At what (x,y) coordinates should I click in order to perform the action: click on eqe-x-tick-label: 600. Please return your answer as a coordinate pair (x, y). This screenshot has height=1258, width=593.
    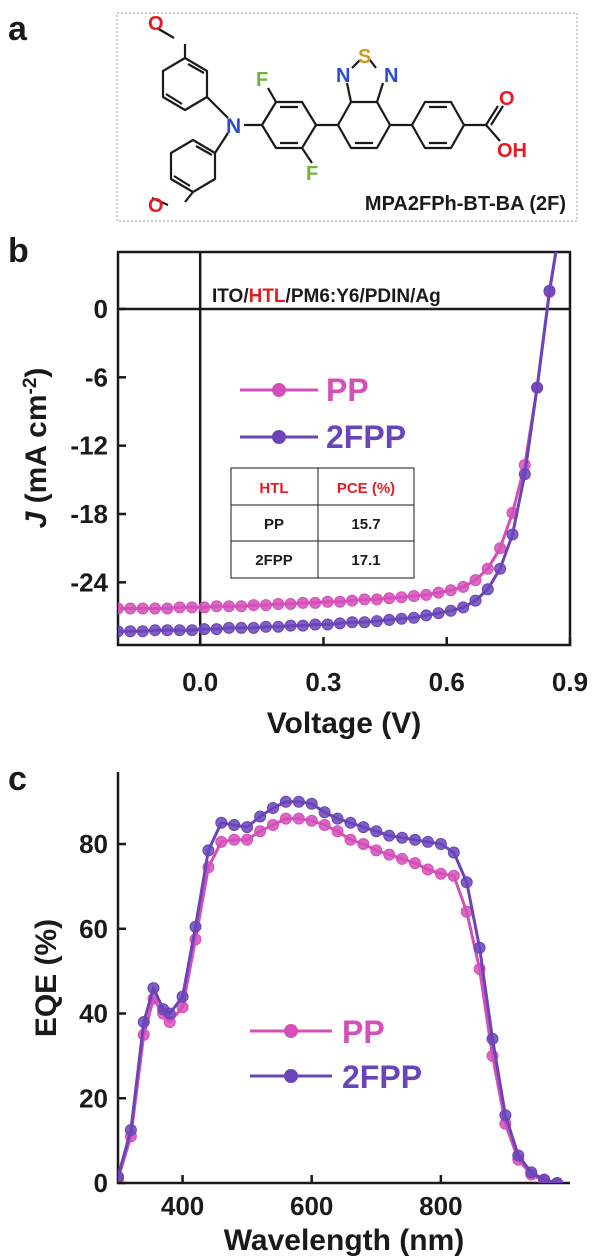
    Looking at the image, I should click on (311, 1206).